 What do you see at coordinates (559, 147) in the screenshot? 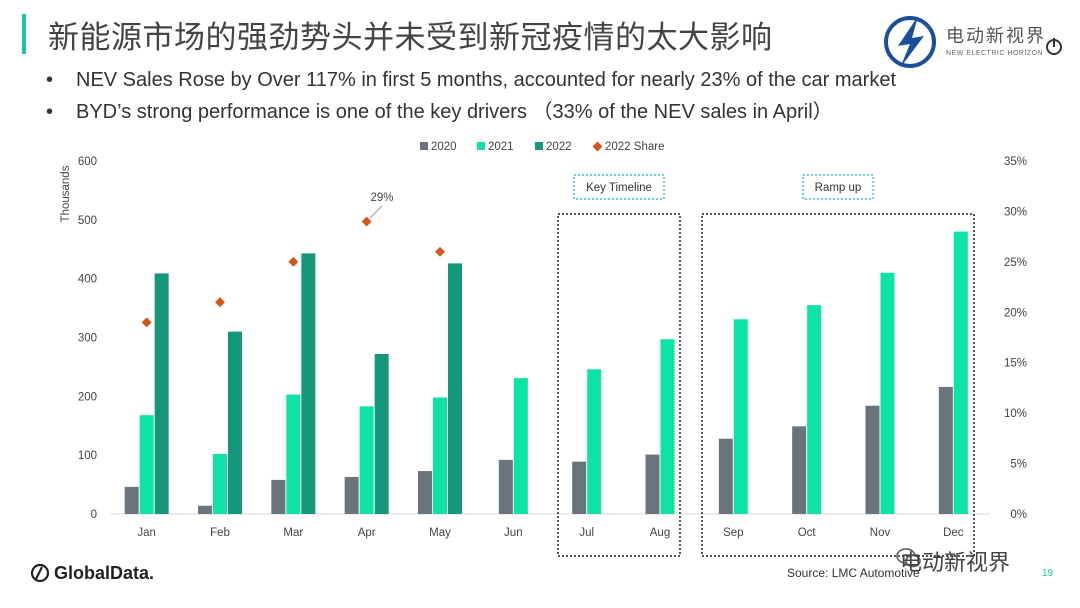
I see `legend-label-2022: 2022` at bounding box center [559, 147].